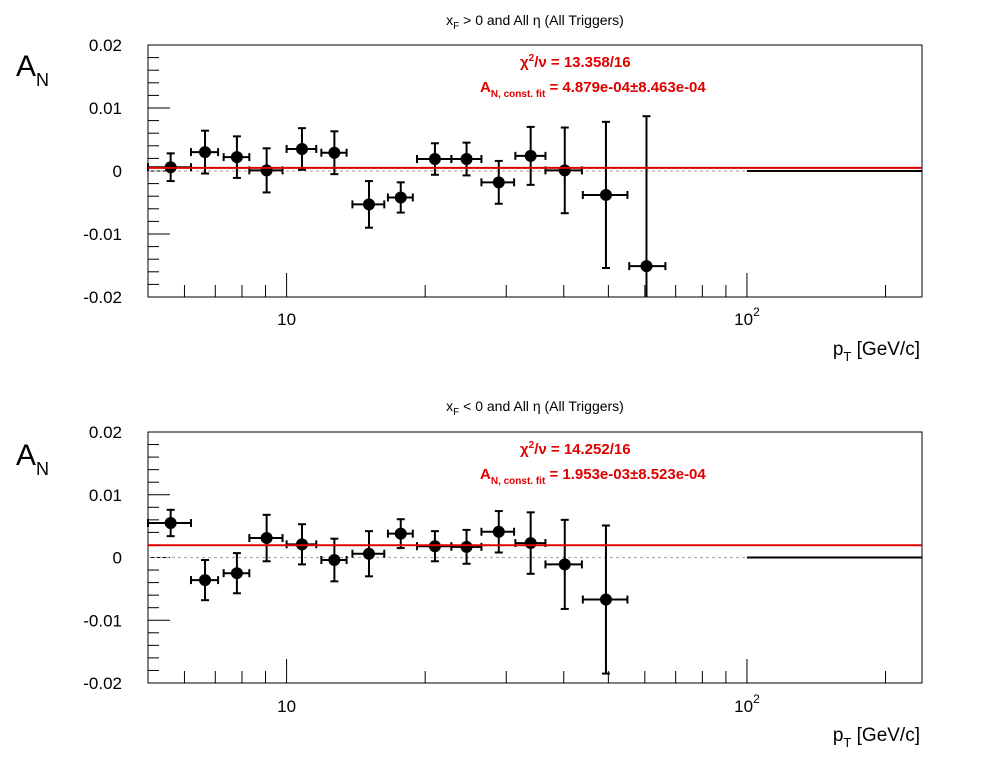 This screenshot has height=772, width=996. What do you see at coordinates (593, 89) in the screenshot?
I see `fit-value-label: AN, const. fit = 4.879e-04±8.463e-04` at bounding box center [593, 89].